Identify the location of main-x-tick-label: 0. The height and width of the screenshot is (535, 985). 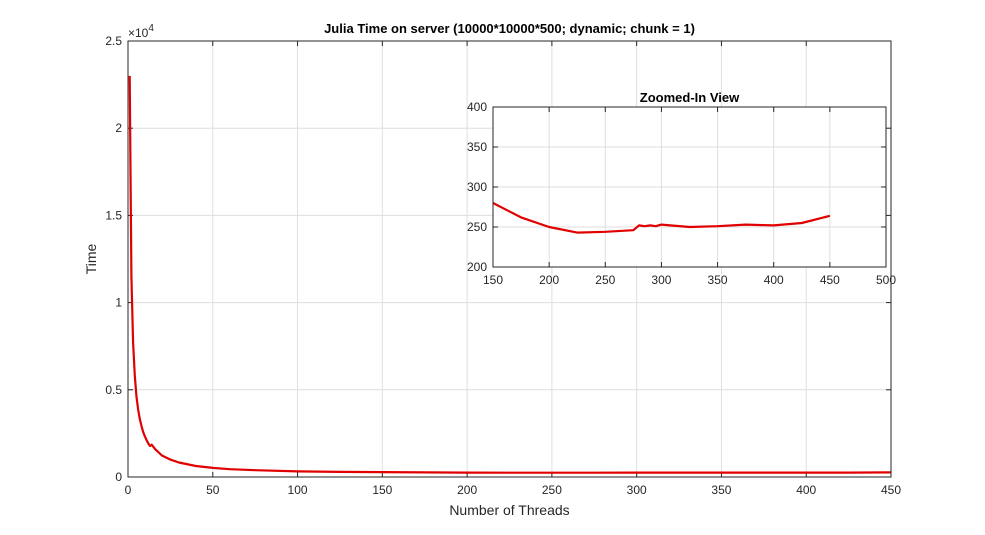
(128, 490).